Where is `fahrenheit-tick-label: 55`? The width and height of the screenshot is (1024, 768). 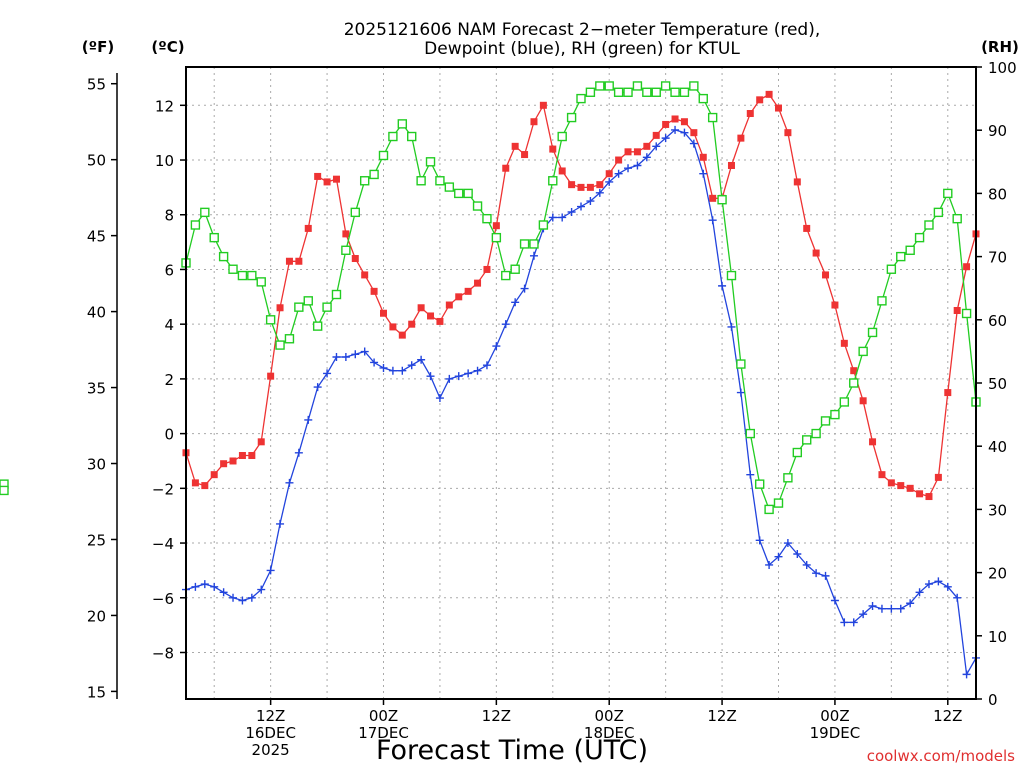
fahrenheit-tick-label: 55 is located at coordinates (96, 85).